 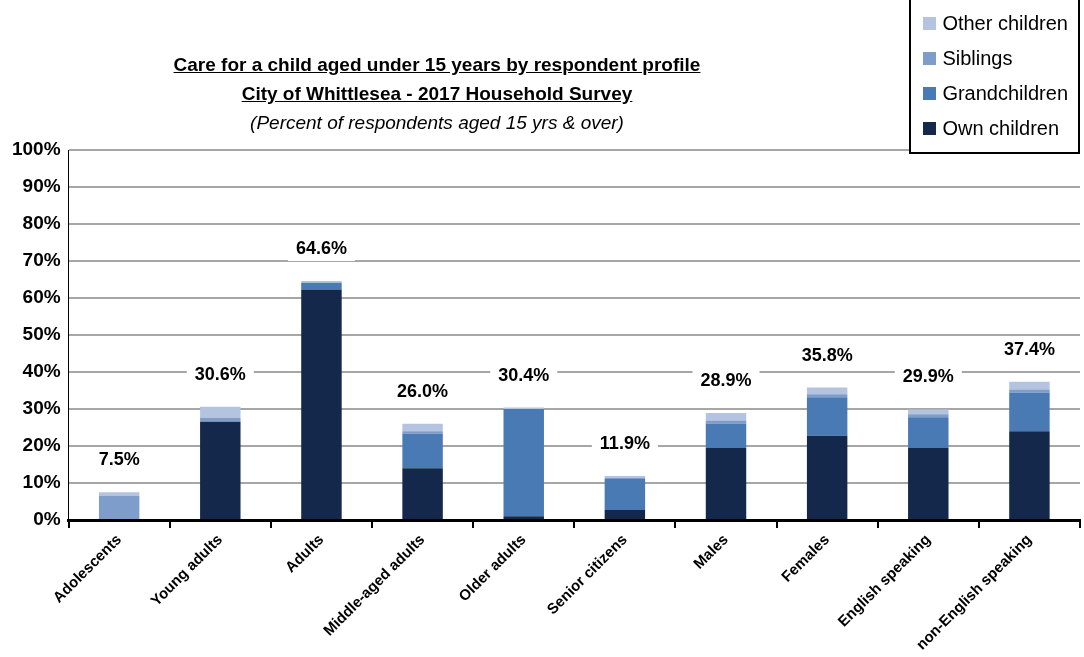 I want to click on y-tick-label: 90%, so click(x=41, y=186).